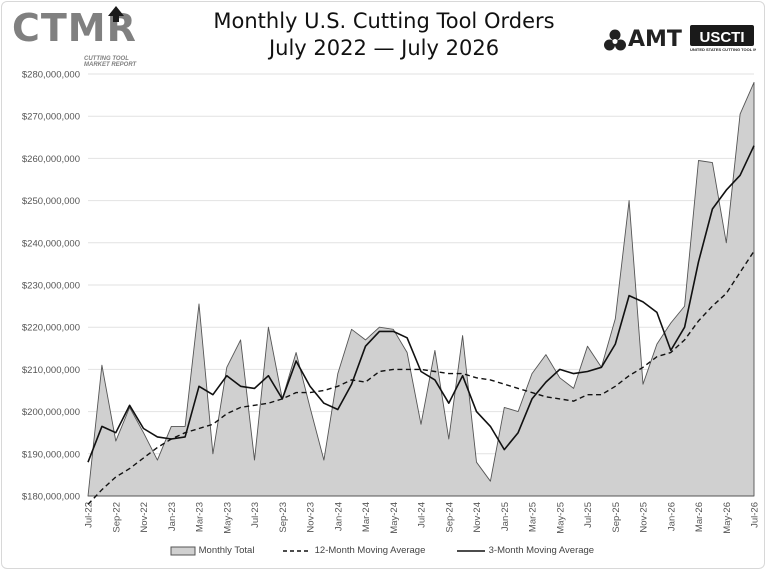  Describe the element at coordinates (477, 517) in the screenshot. I see `x-tick-label: Nov-24` at that location.